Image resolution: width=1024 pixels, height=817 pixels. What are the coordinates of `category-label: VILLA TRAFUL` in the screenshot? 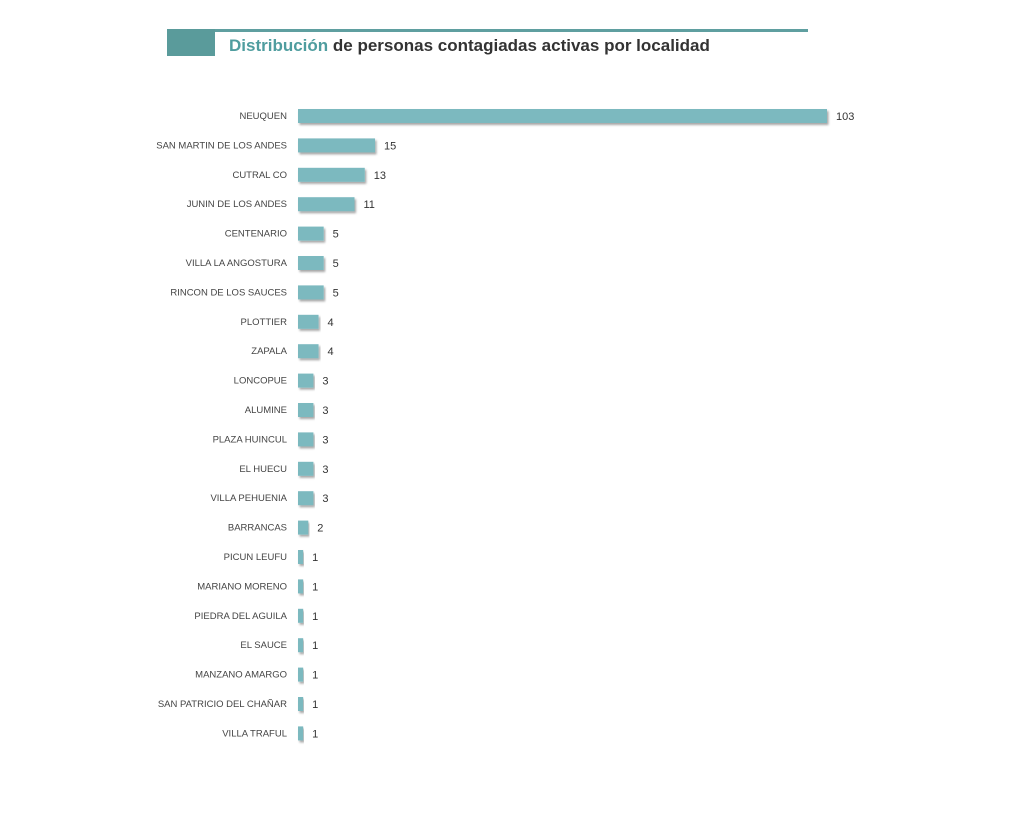 It's located at (254, 733).